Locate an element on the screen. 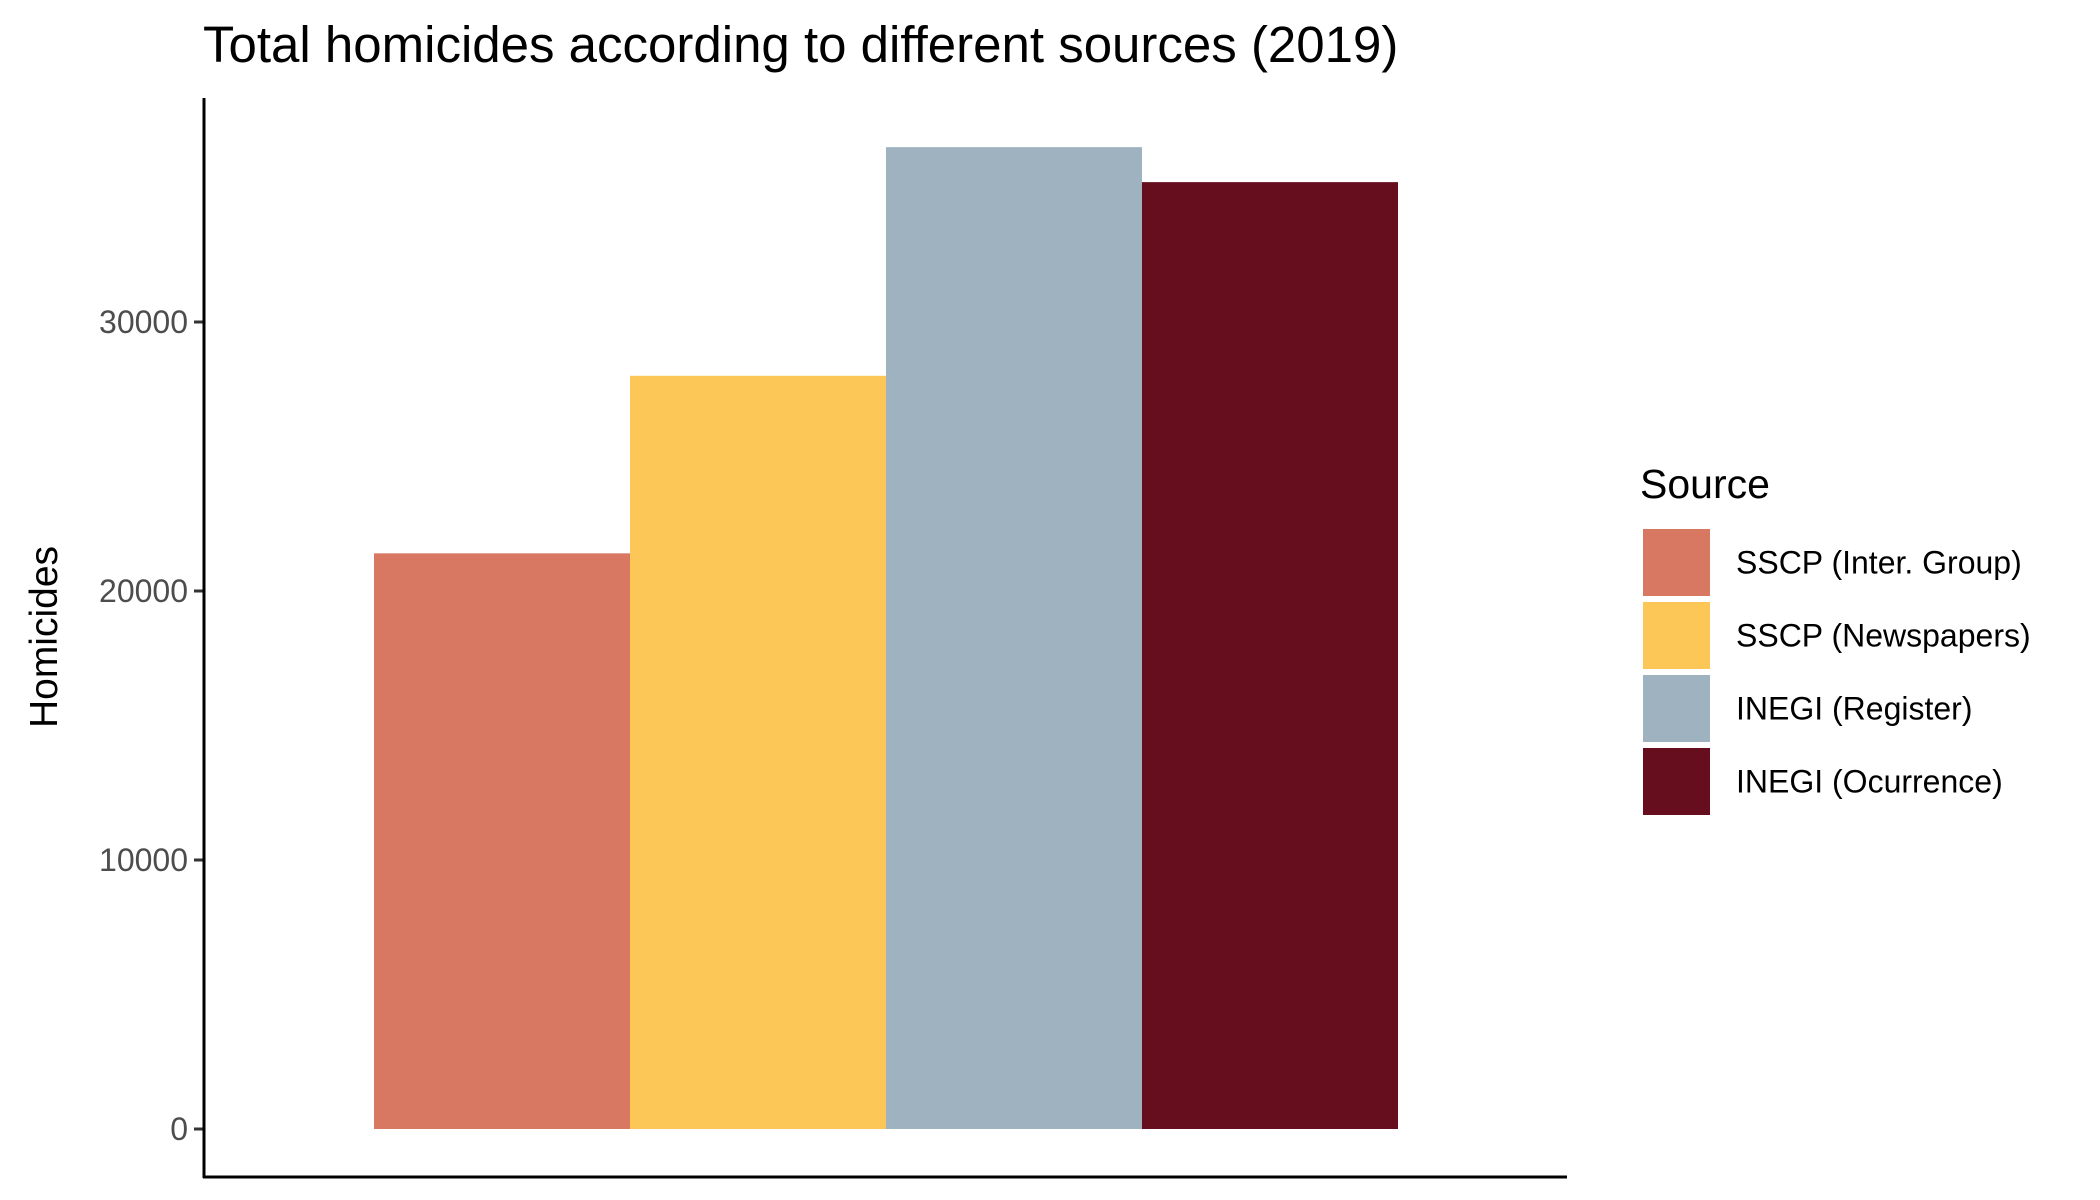 This screenshot has height=1200, width=2100. y-tick-label: 10000 is located at coordinates (143, 860).